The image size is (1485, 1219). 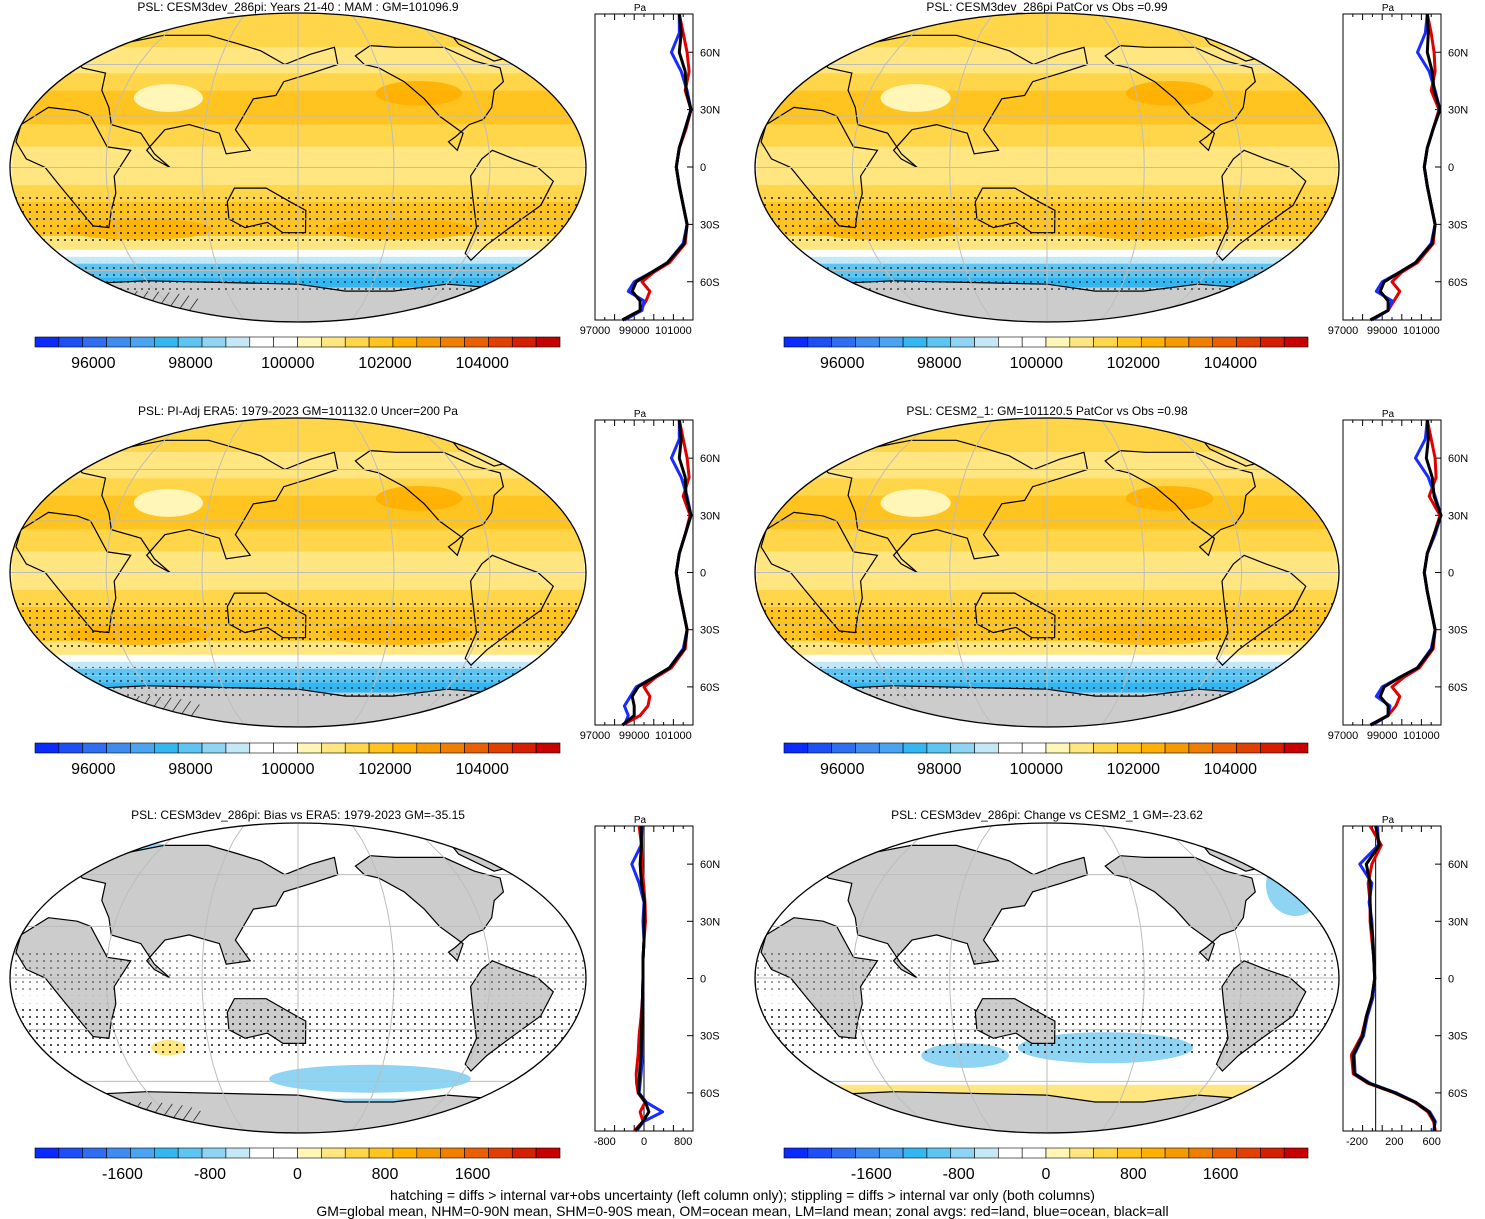 What do you see at coordinates (634, 331) in the screenshot?
I see `x-tick-label: 99000` at bounding box center [634, 331].